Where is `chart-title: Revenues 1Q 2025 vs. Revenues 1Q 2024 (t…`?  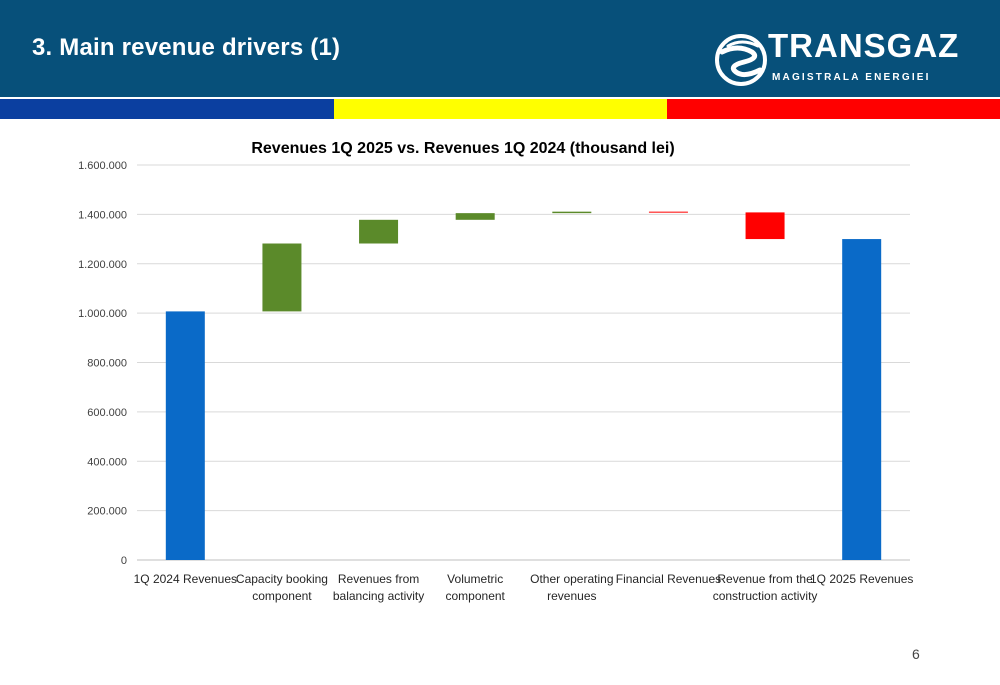 chart-title: Revenues 1Q 2025 vs. Revenues 1Q 2024 (t… is located at coordinates (462, 148).